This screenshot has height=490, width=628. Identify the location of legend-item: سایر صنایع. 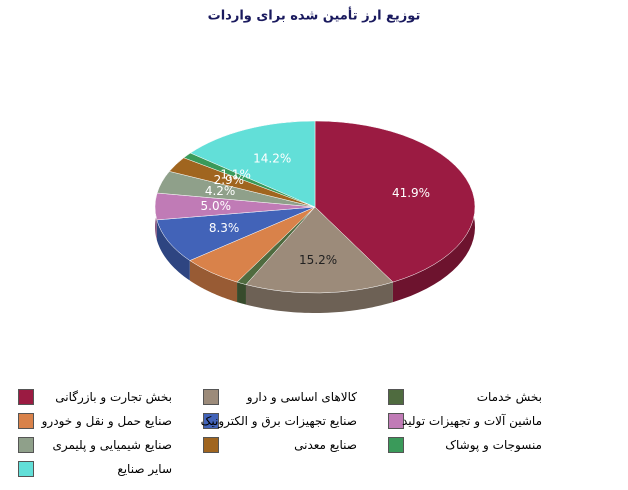
(110, 469).